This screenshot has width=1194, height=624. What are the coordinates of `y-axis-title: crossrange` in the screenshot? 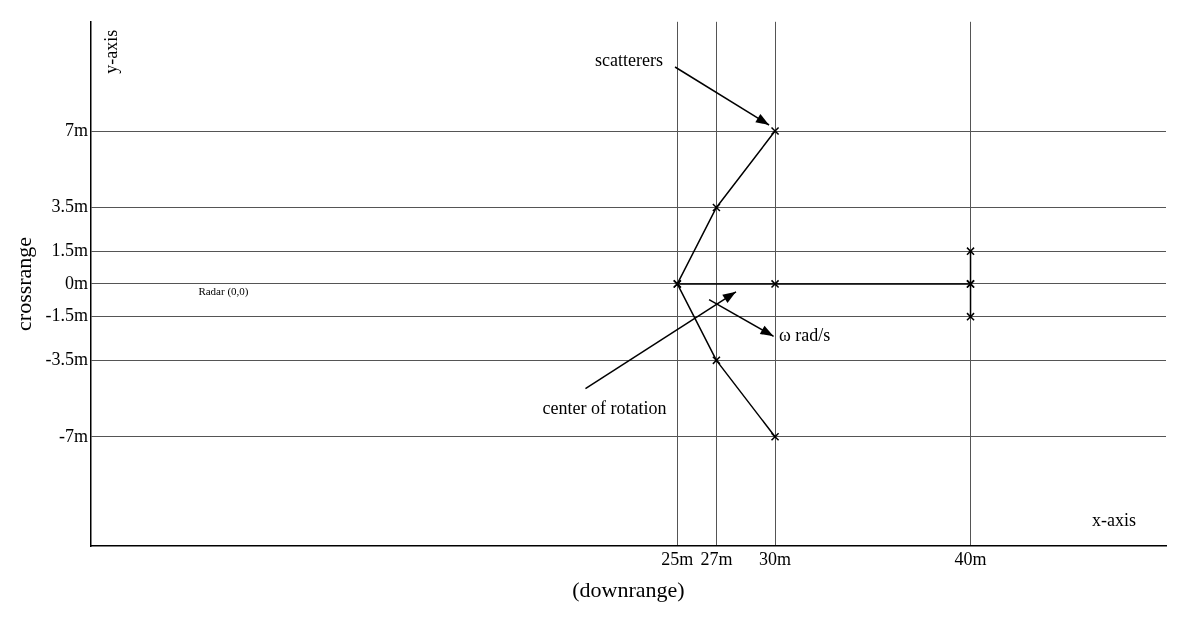 It's located at (23, 283).